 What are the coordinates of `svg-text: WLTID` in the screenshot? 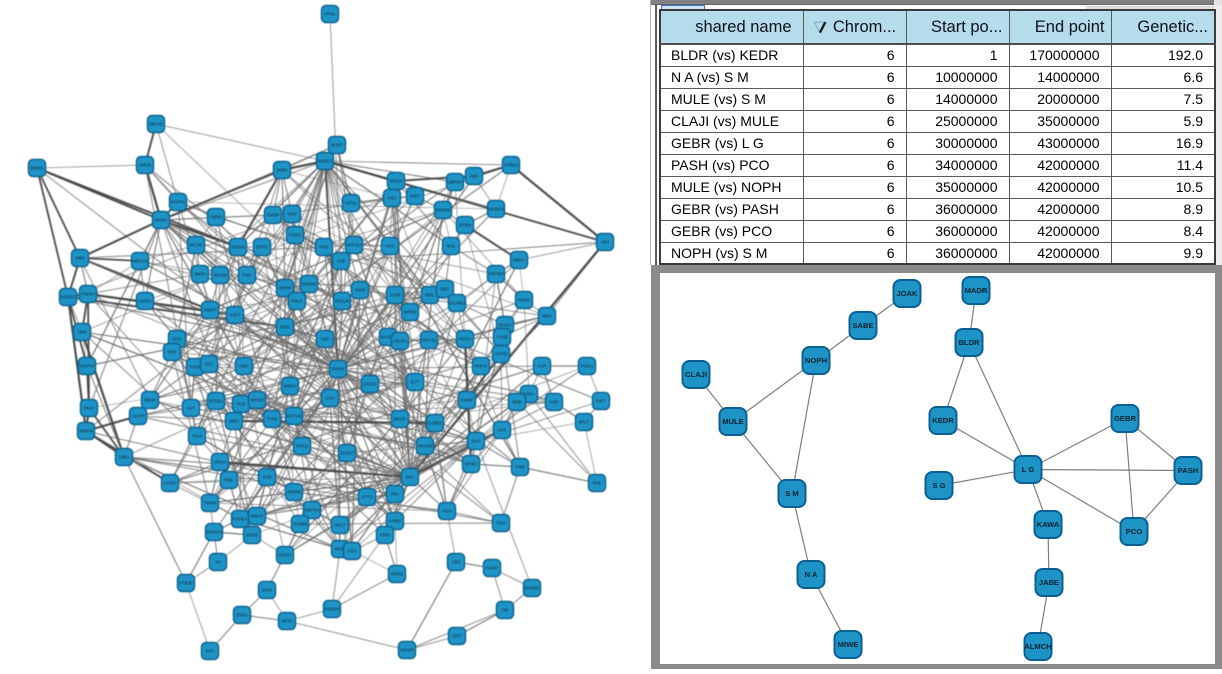 It's located at (195, 245).